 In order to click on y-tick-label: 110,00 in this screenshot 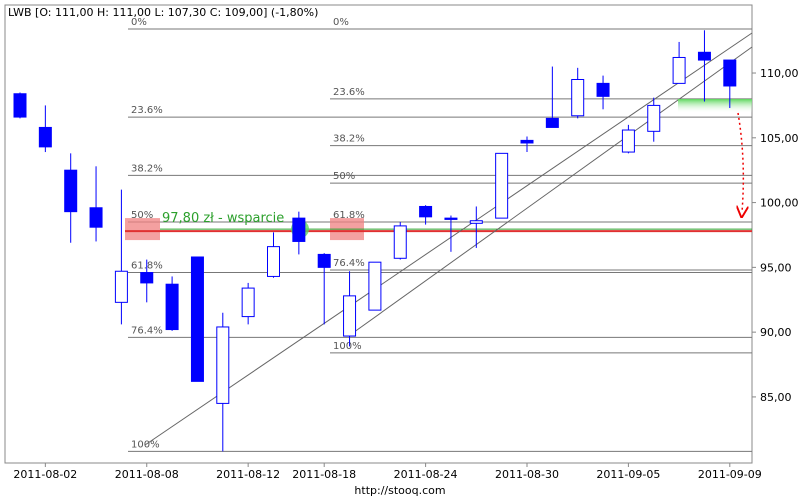, I will do `click(779, 73)`.